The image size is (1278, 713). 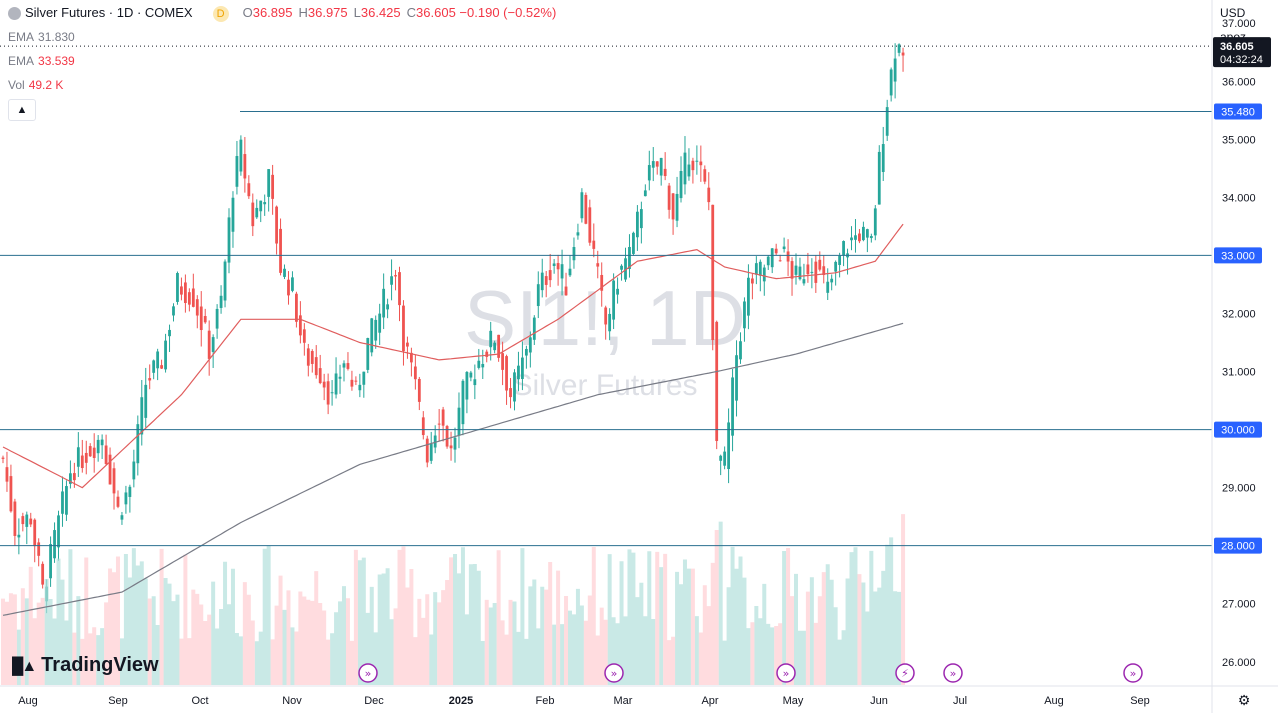 I want to click on settings-gear-icon: ⚙, so click(x=1244, y=701).